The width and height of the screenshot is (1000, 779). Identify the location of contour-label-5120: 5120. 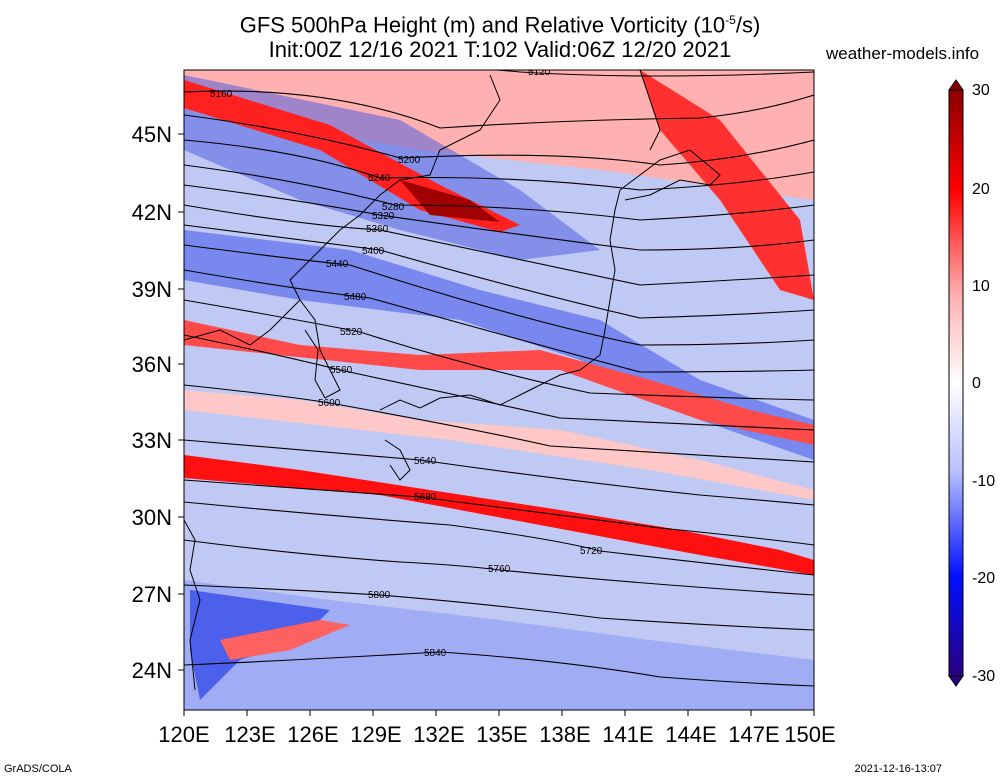
(539, 72).